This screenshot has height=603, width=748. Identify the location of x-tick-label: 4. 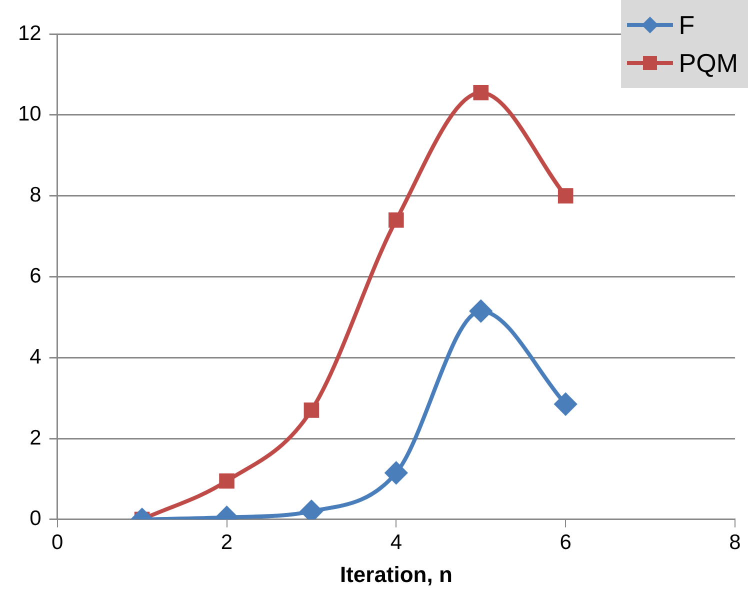
(396, 542).